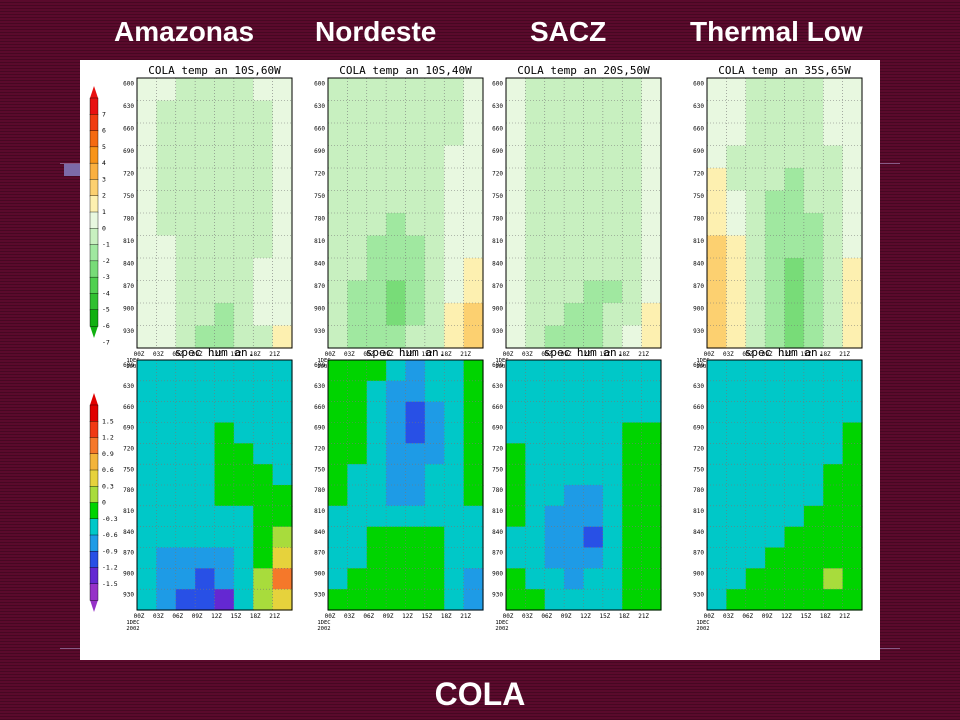  I want to click on x-date-label: 1DEC, so click(132, 623).